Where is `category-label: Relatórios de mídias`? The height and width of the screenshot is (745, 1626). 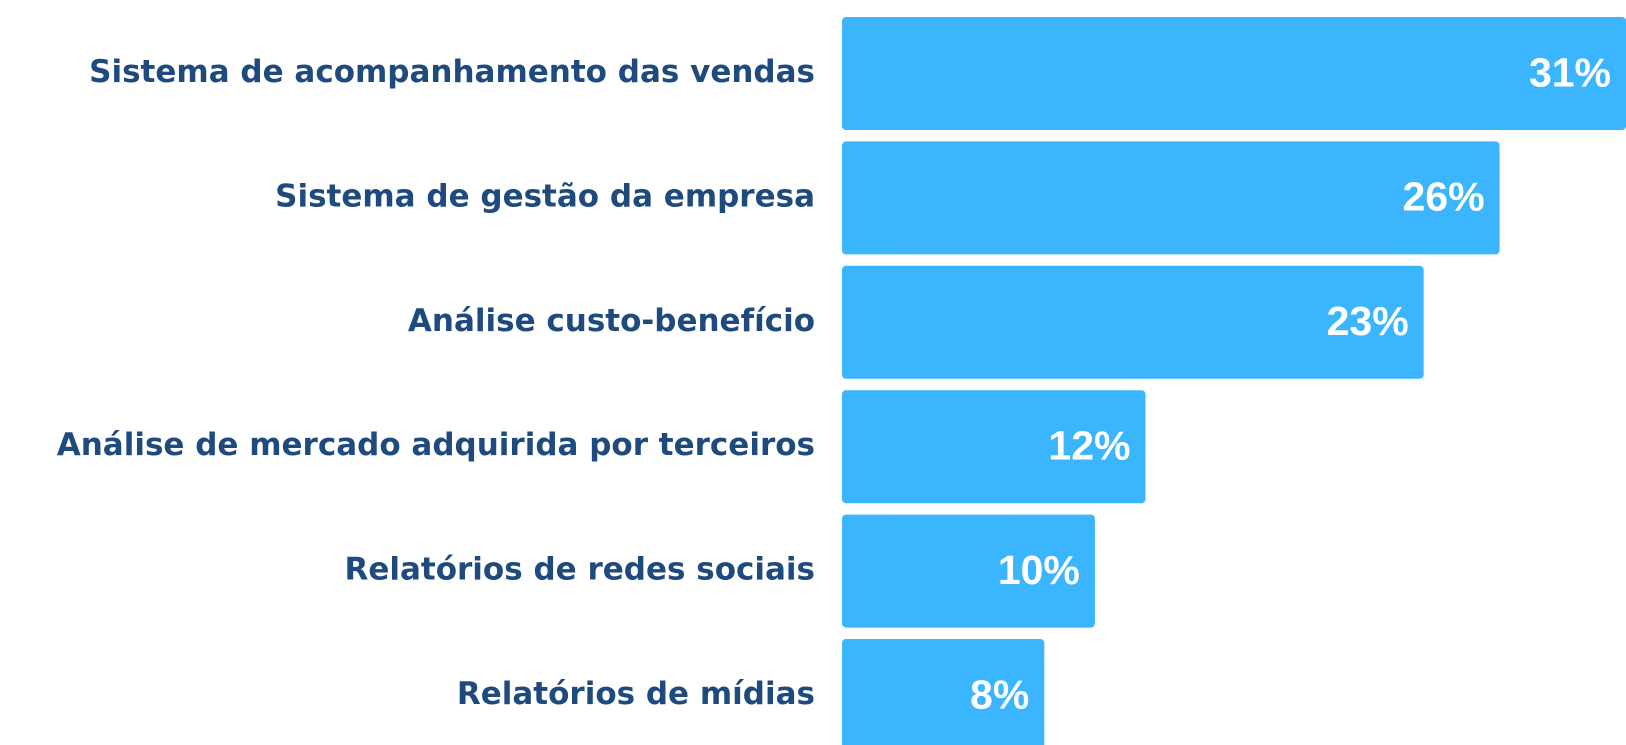
category-label: Relatórios de mídias is located at coordinates (636, 694).